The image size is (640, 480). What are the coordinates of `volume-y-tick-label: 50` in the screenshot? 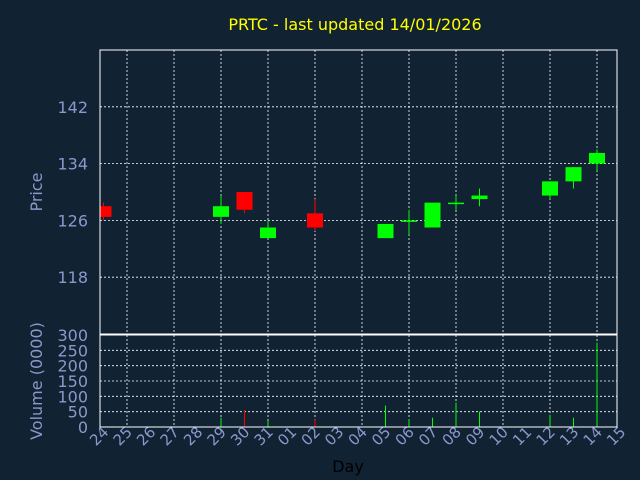 It's located at (78, 412).